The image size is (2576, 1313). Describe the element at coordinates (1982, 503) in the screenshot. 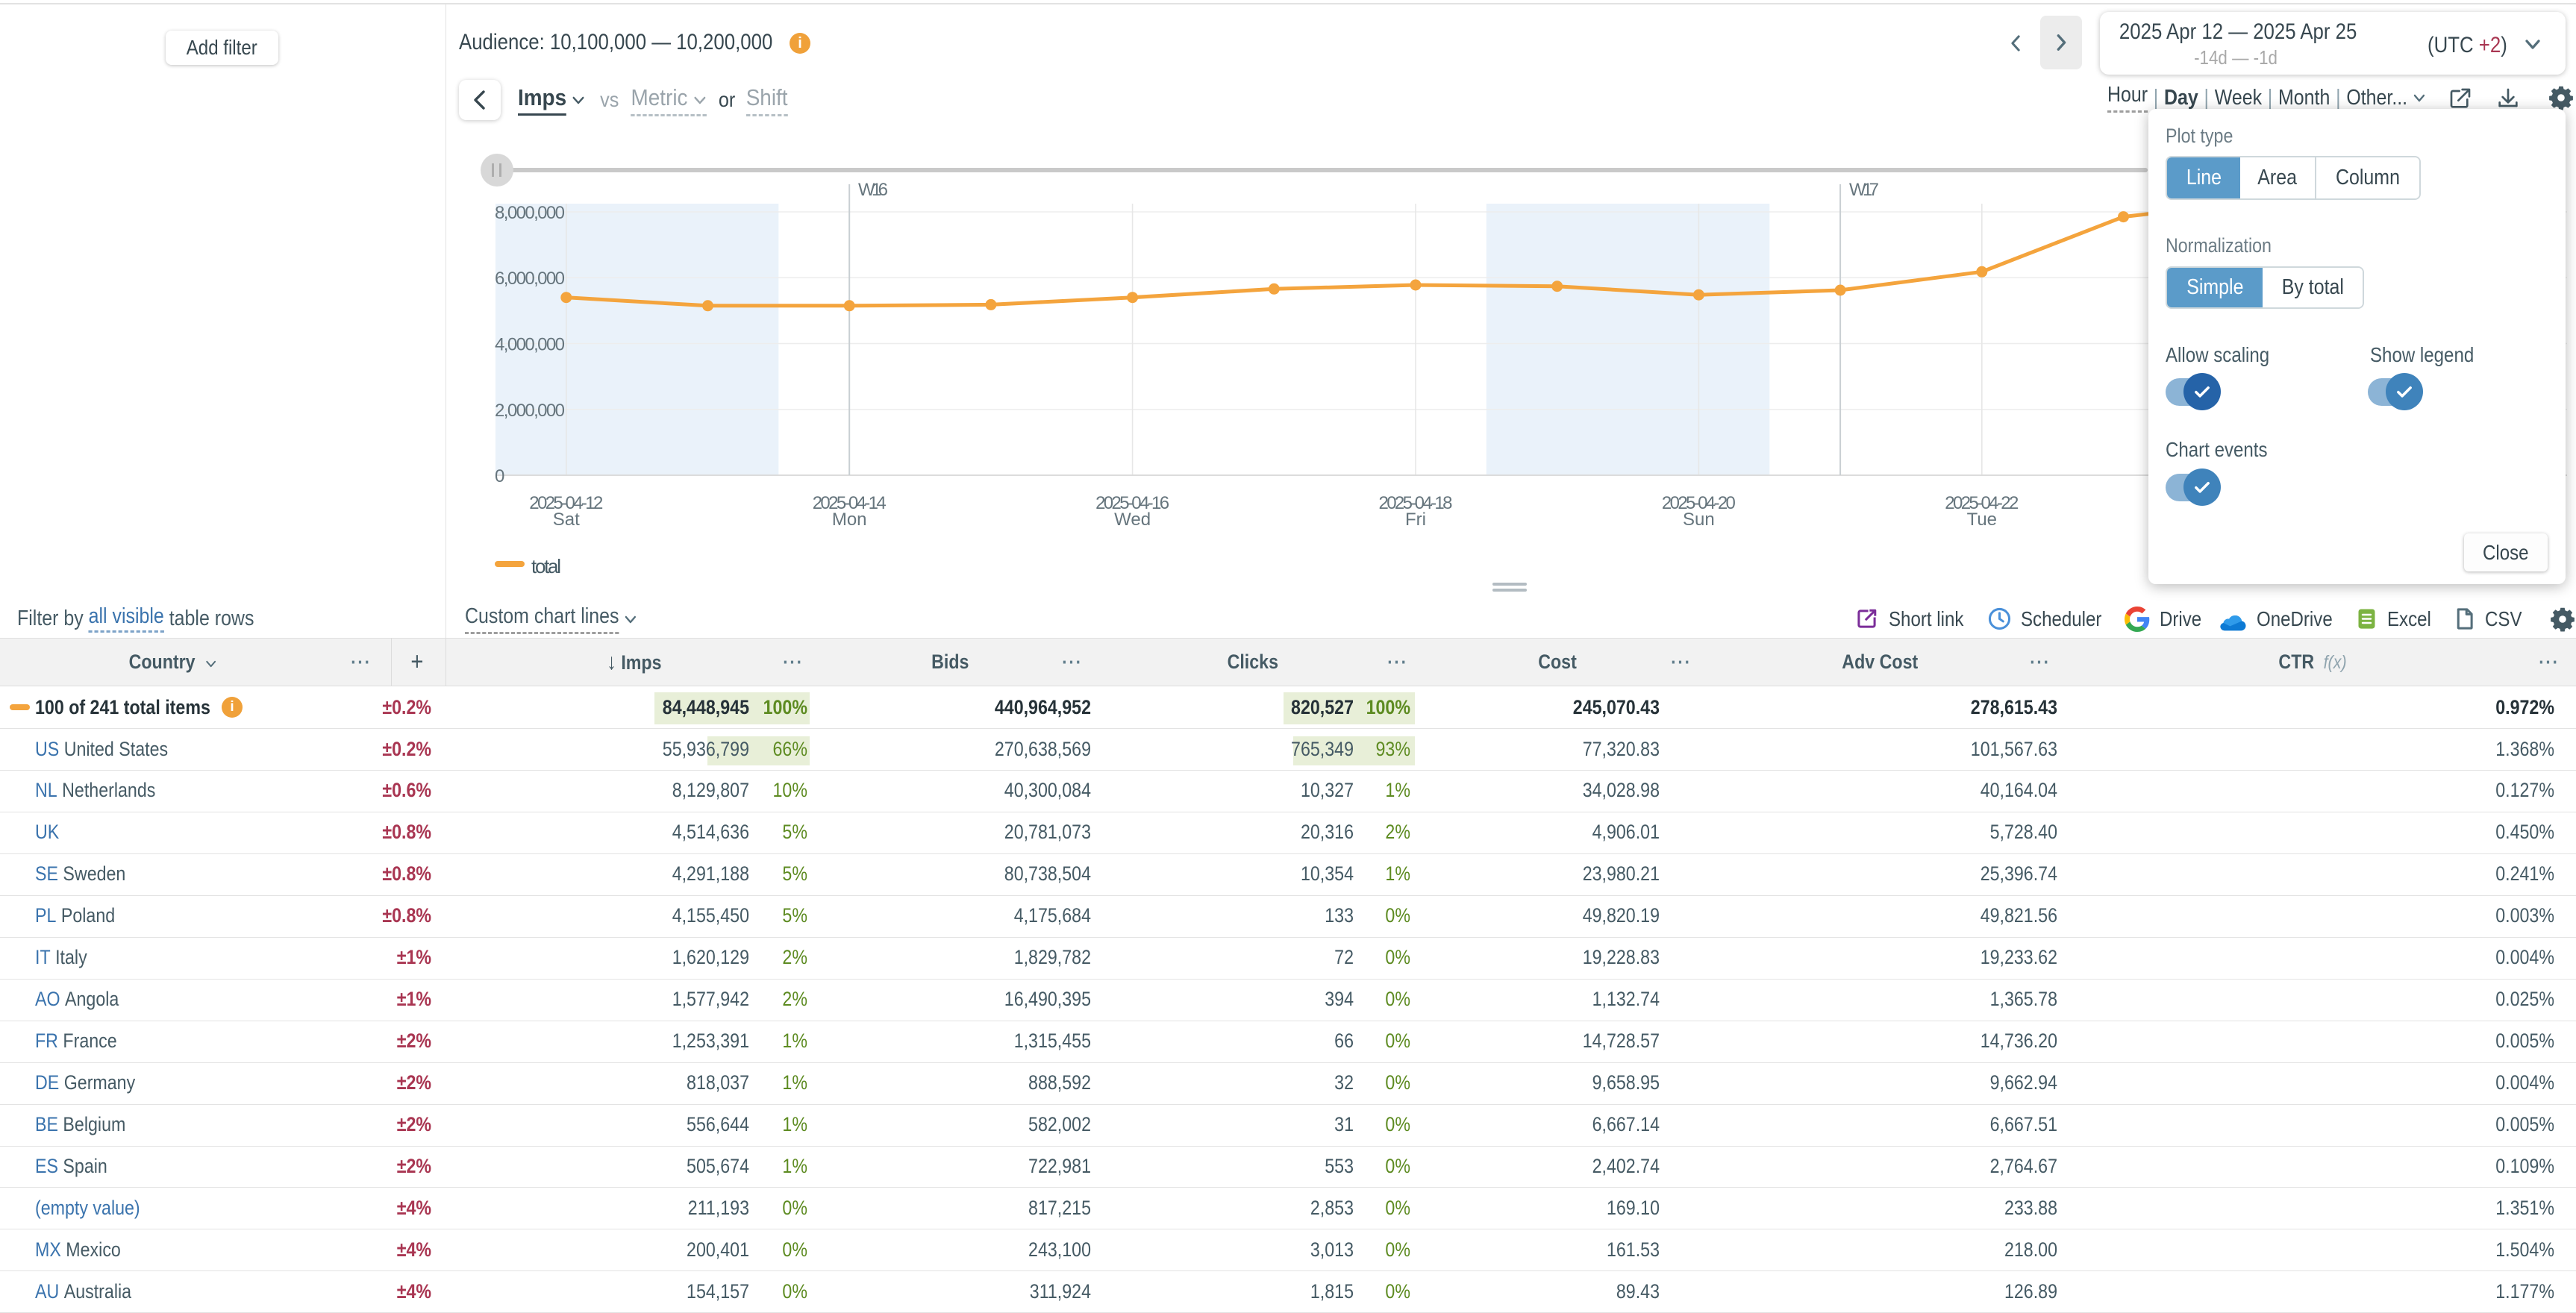

I see `svg-text: 2025-04-22` at that location.